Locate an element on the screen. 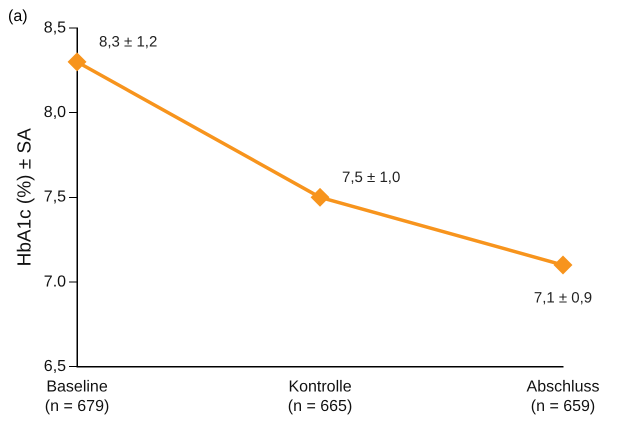 The width and height of the screenshot is (625, 423). y-tick-label: 8,5 is located at coordinates (55, 27).